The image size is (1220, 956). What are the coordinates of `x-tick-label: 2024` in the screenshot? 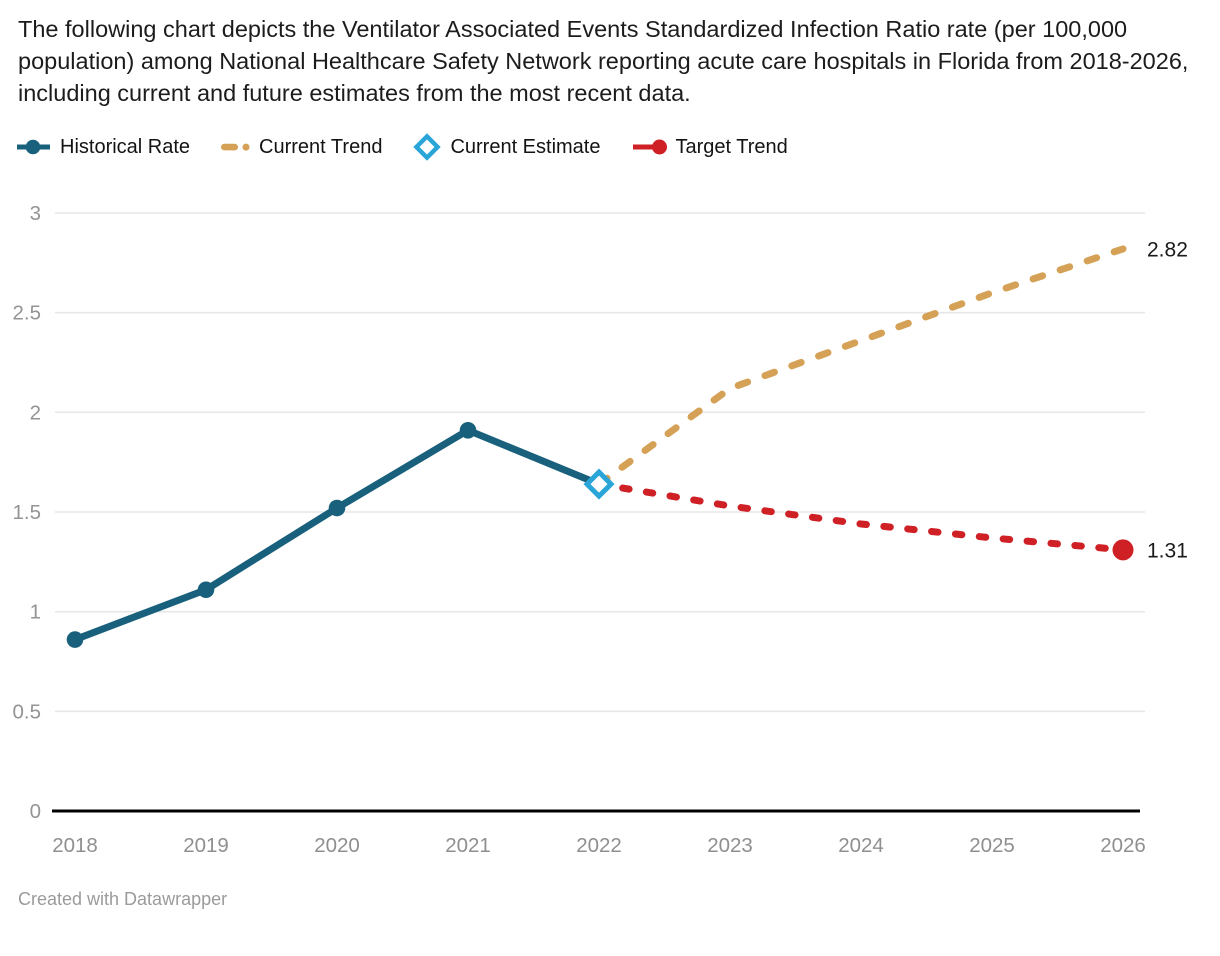 It's located at (861, 845).